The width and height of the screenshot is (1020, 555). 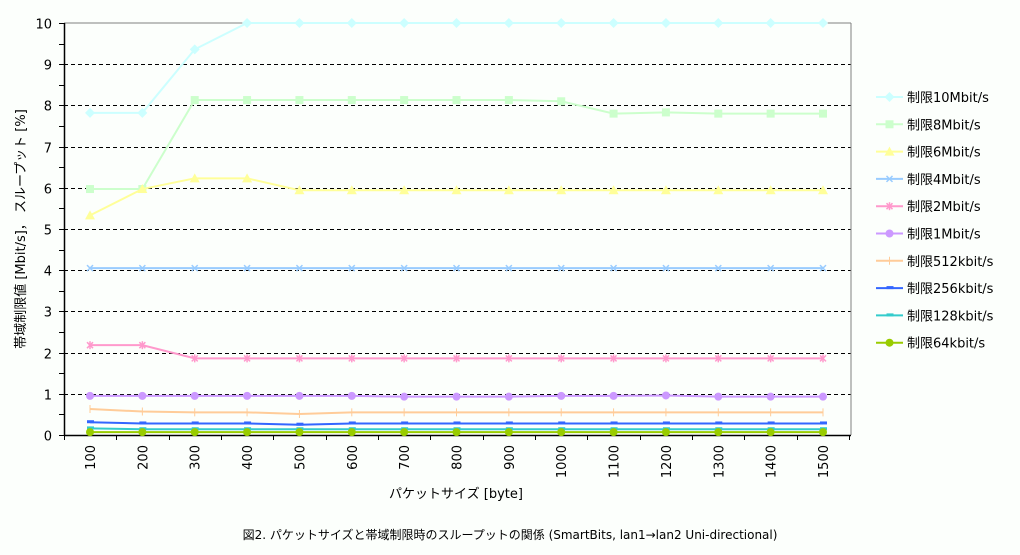 What do you see at coordinates (667, 461) in the screenshot?
I see `x-tick-label: 1200` at bounding box center [667, 461].